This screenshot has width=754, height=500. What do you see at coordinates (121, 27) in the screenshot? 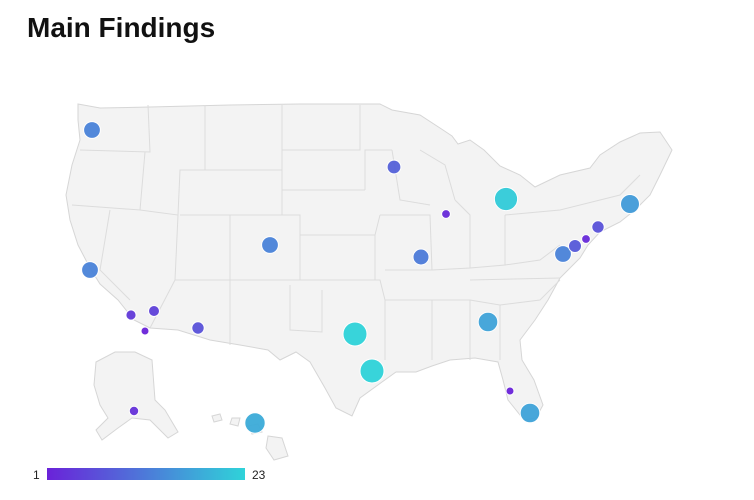
I see `page-title: Main Findings` at bounding box center [121, 27].